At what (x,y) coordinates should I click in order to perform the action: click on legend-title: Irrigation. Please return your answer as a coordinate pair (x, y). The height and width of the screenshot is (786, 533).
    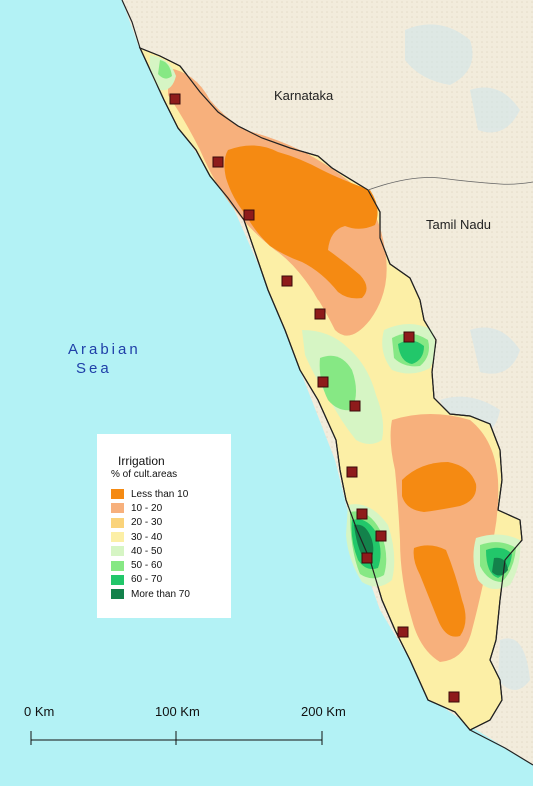
    Looking at the image, I should click on (141, 461).